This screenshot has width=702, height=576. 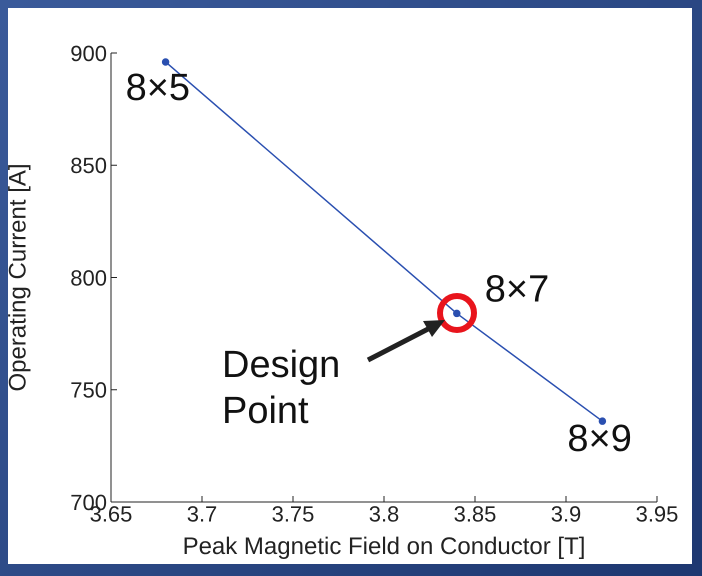 What do you see at coordinates (88, 390) in the screenshot?
I see `y-tick-label: 750` at bounding box center [88, 390].